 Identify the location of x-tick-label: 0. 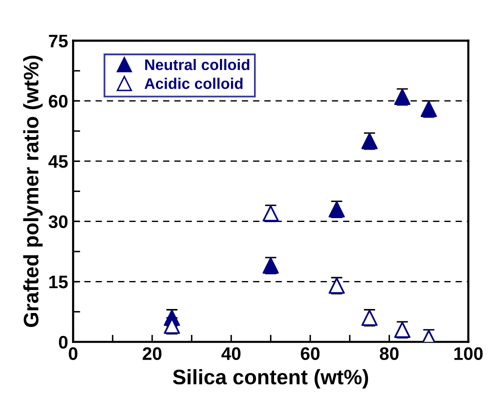
(73, 353).